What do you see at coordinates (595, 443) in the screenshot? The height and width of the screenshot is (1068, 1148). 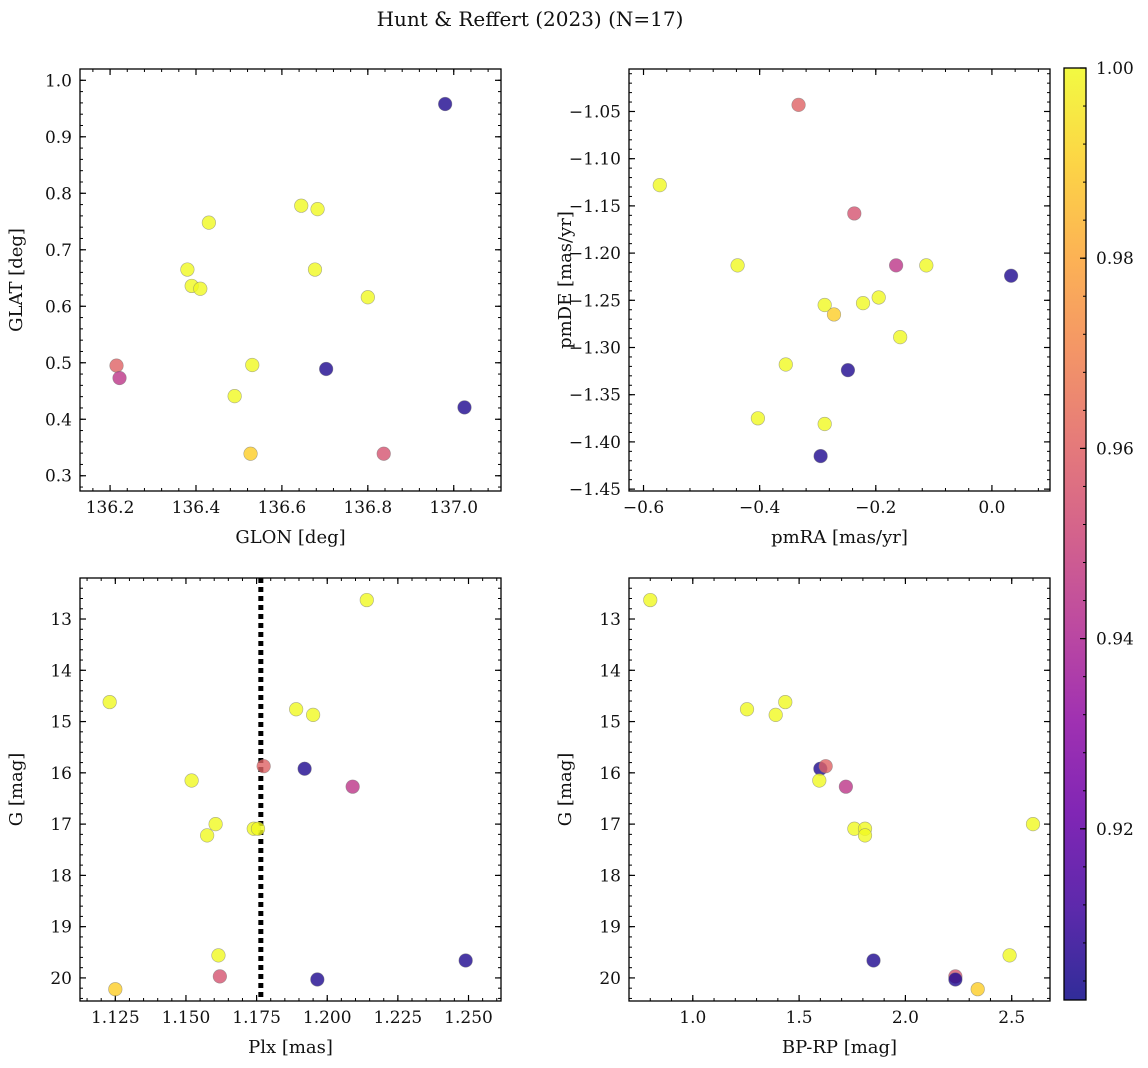 I see `y-tick-label: −1.40` at bounding box center [595, 443].